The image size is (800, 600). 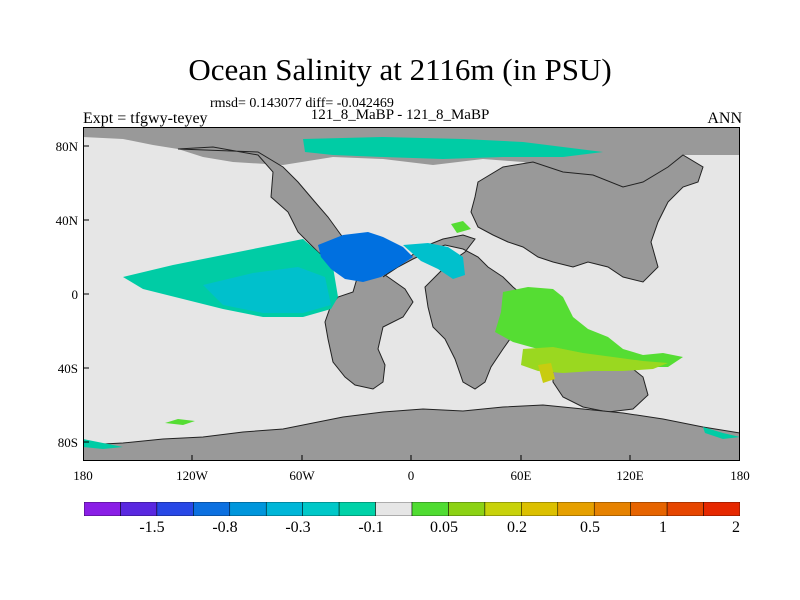 I want to click on arctic-negative-band, so click(x=453, y=148).